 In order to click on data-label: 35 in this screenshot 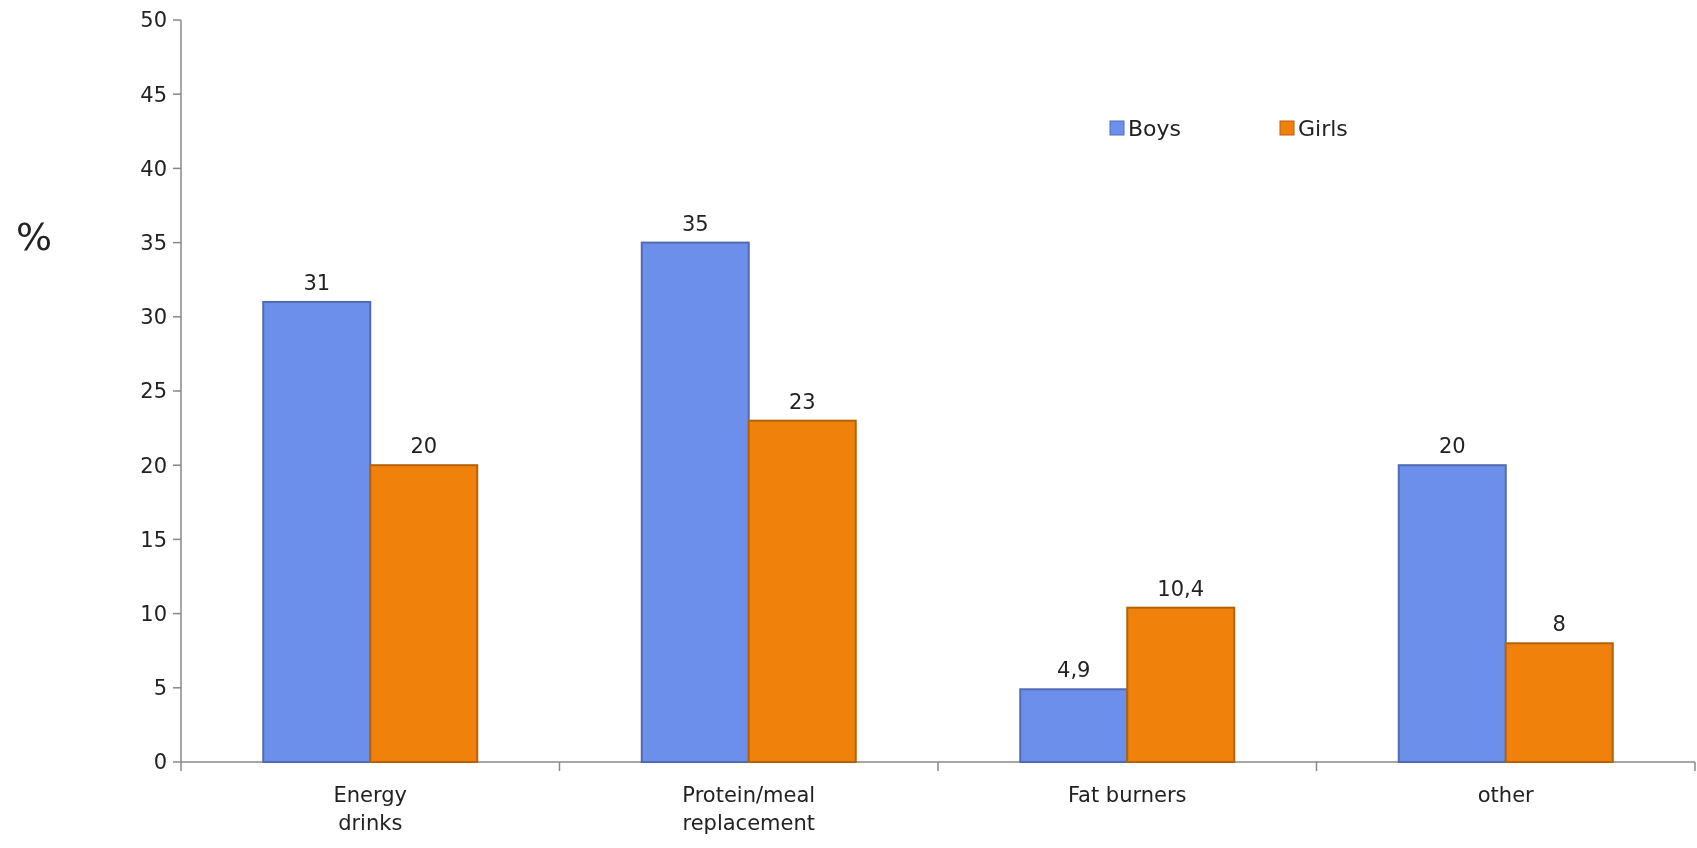, I will do `click(695, 223)`.